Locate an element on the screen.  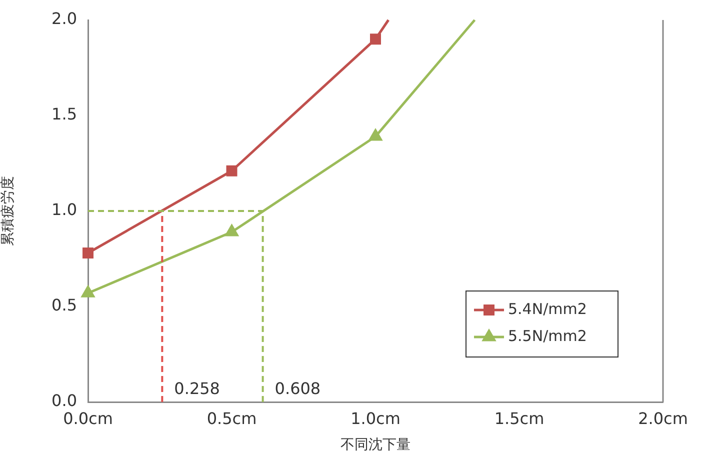
x-tick-label: 1.0cm is located at coordinates (375, 418).